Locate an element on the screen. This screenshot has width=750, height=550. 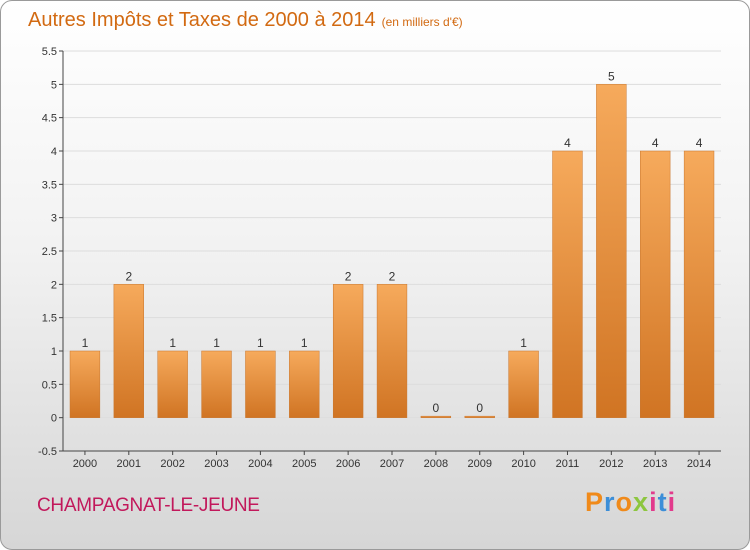
location-name: CHAMPAGNAT-LE-JEUNE is located at coordinates (148, 505).